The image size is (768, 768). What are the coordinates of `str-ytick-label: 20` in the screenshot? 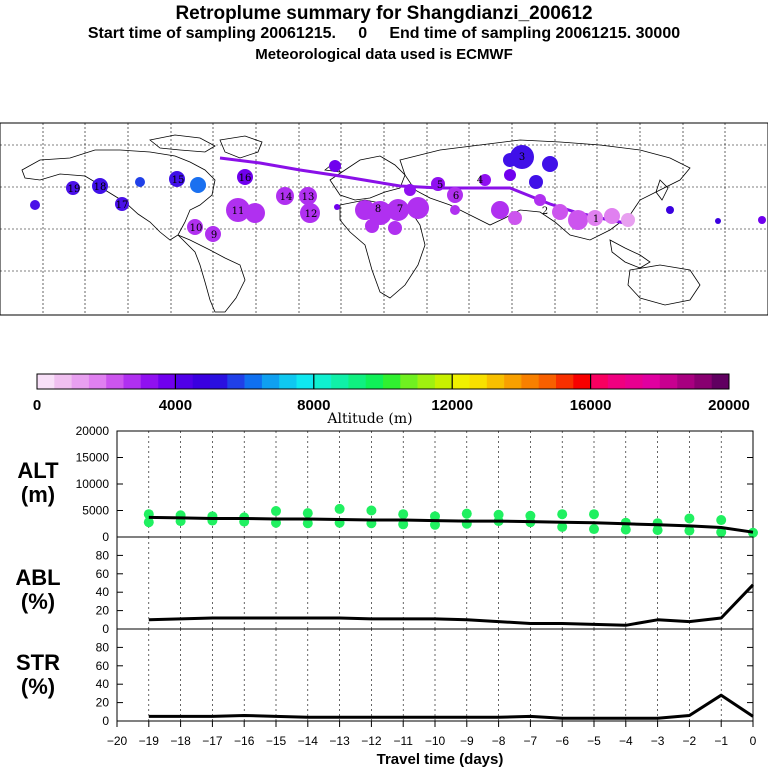 It's located at (103, 703).